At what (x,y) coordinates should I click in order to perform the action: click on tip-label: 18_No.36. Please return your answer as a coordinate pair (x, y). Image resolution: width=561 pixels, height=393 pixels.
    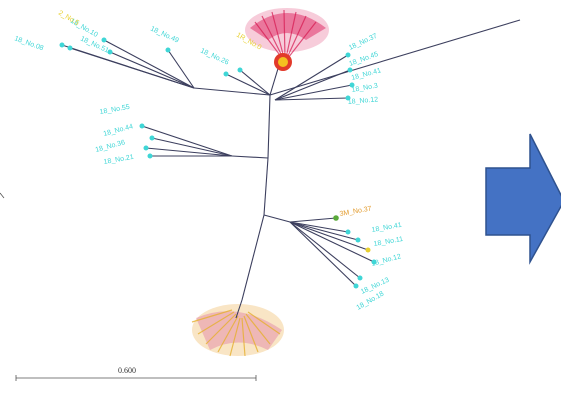
    Looking at the image, I should click on (110, 146).